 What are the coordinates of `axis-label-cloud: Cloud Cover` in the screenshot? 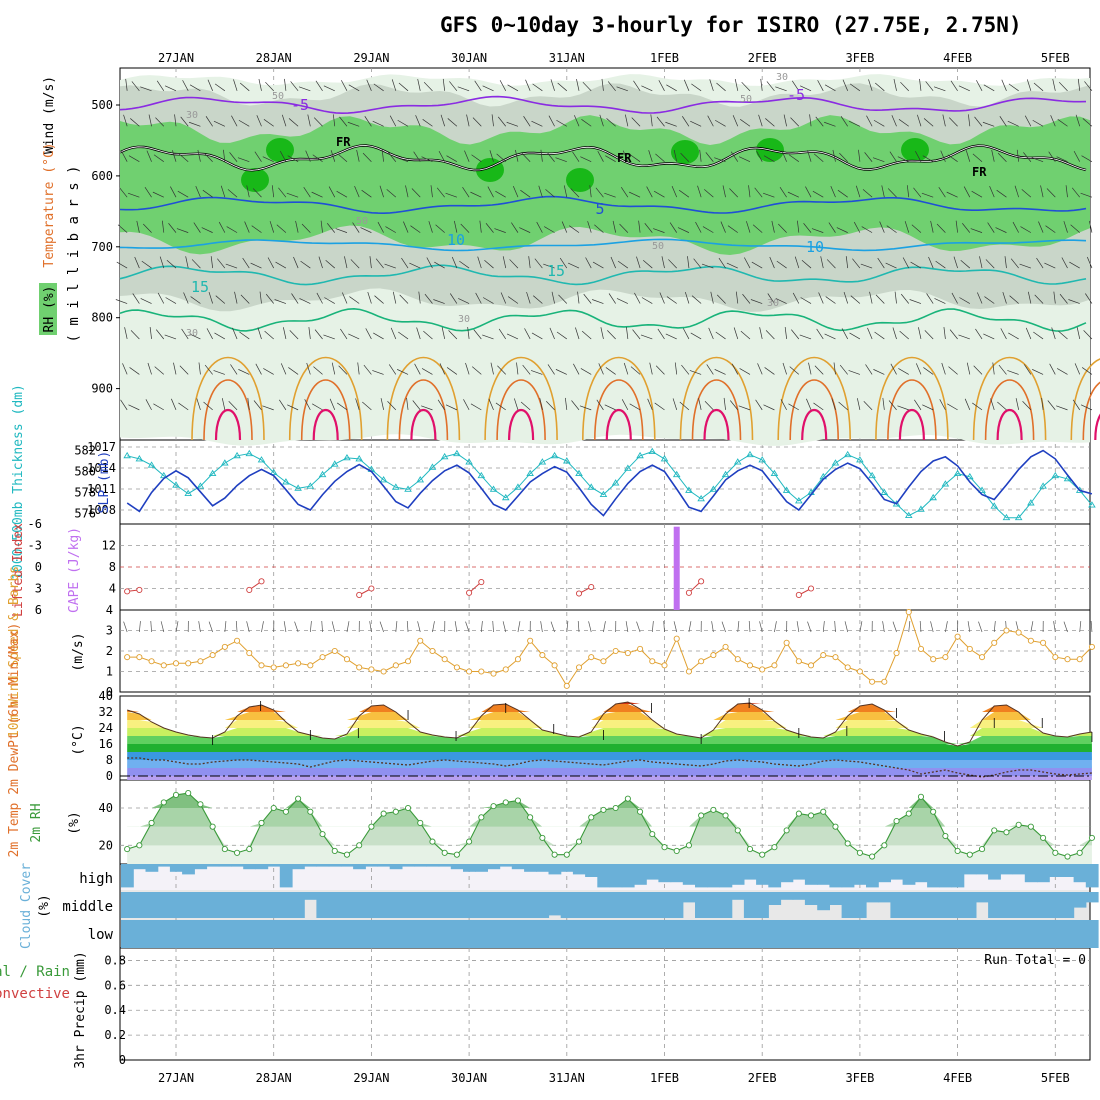 It's located at (26, 906).